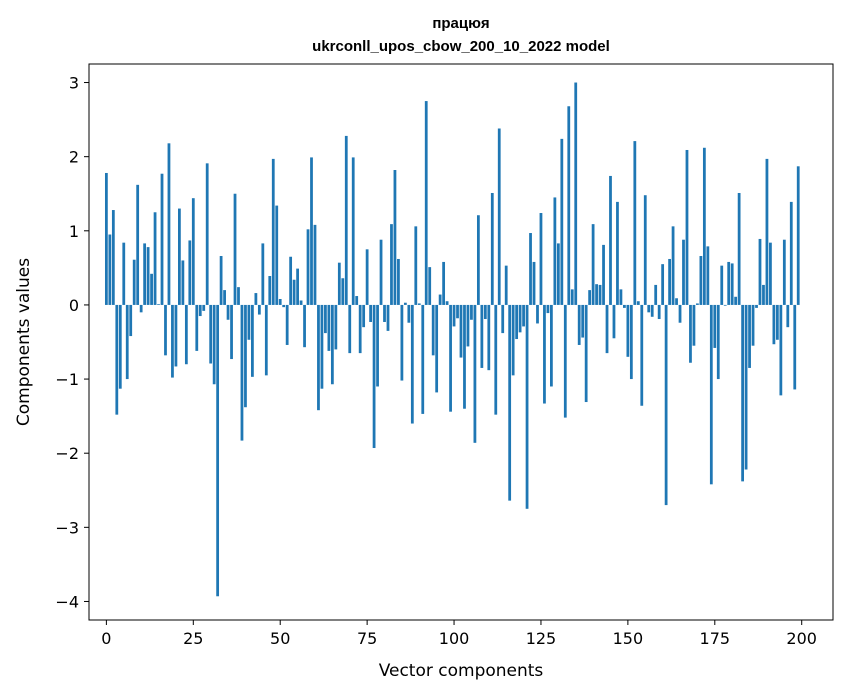  What do you see at coordinates (67, 453) in the screenshot?
I see `y-tick-label: −2` at bounding box center [67, 453].